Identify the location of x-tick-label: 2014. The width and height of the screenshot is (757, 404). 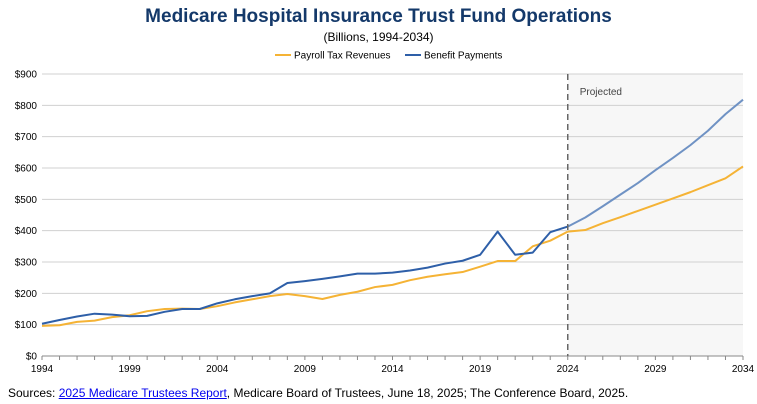
(392, 369).